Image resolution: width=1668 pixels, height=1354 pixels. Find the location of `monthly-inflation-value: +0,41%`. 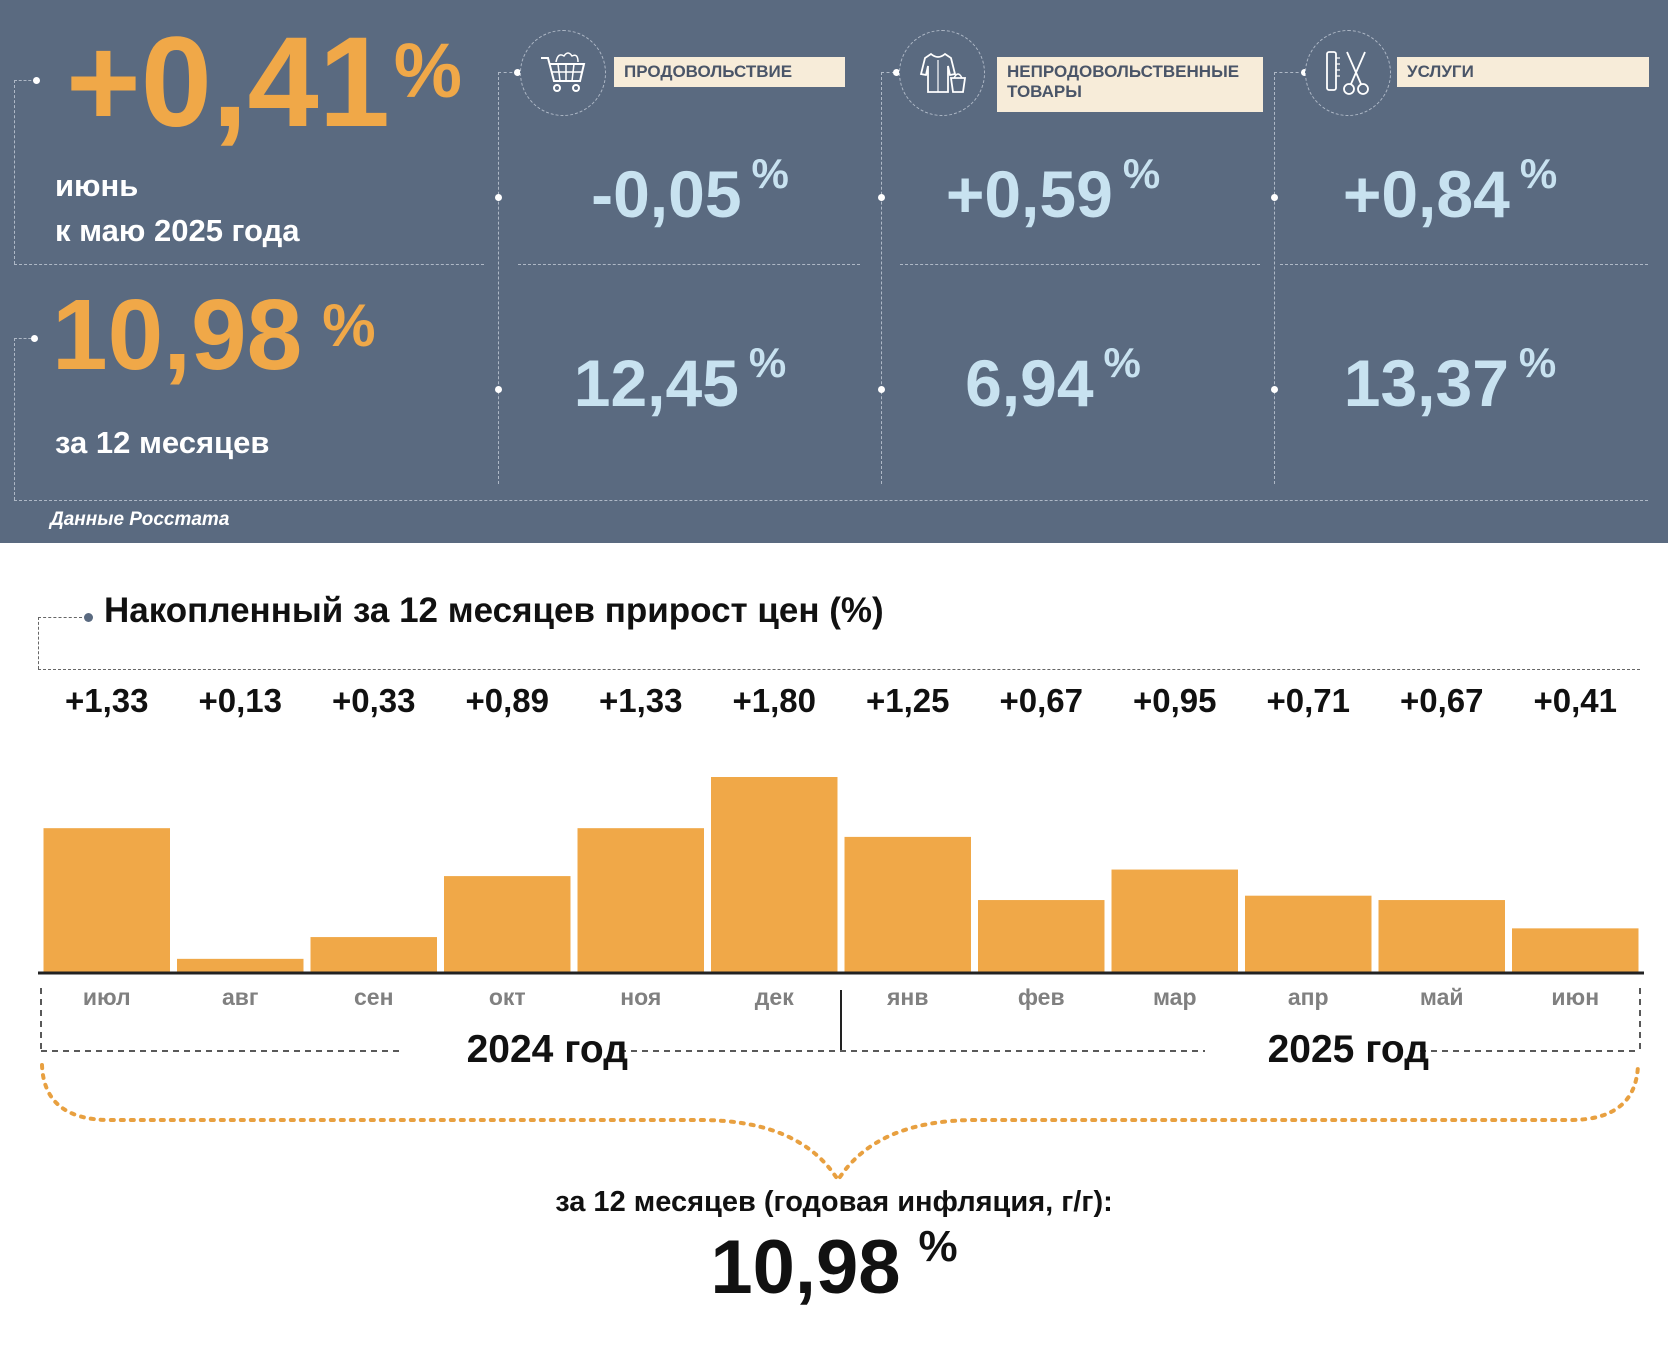

monthly-inflation-value: +0,41% is located at coordinates (264, 82).